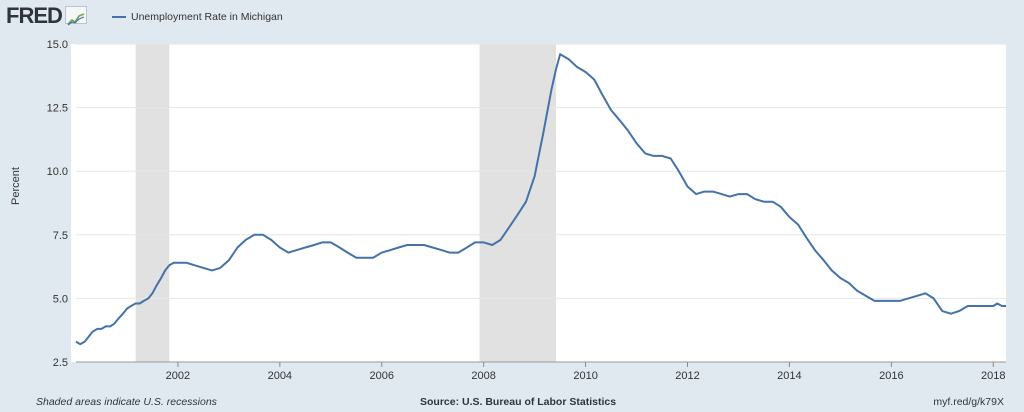 Image resolution: width=1024 pixels, height=412 pixels. What do you see at coordinates (518, 402) in the screenshot?
I see `source-note: Source: U.S. Bureau of Labor Statistics` at bounding box center [518, 402].